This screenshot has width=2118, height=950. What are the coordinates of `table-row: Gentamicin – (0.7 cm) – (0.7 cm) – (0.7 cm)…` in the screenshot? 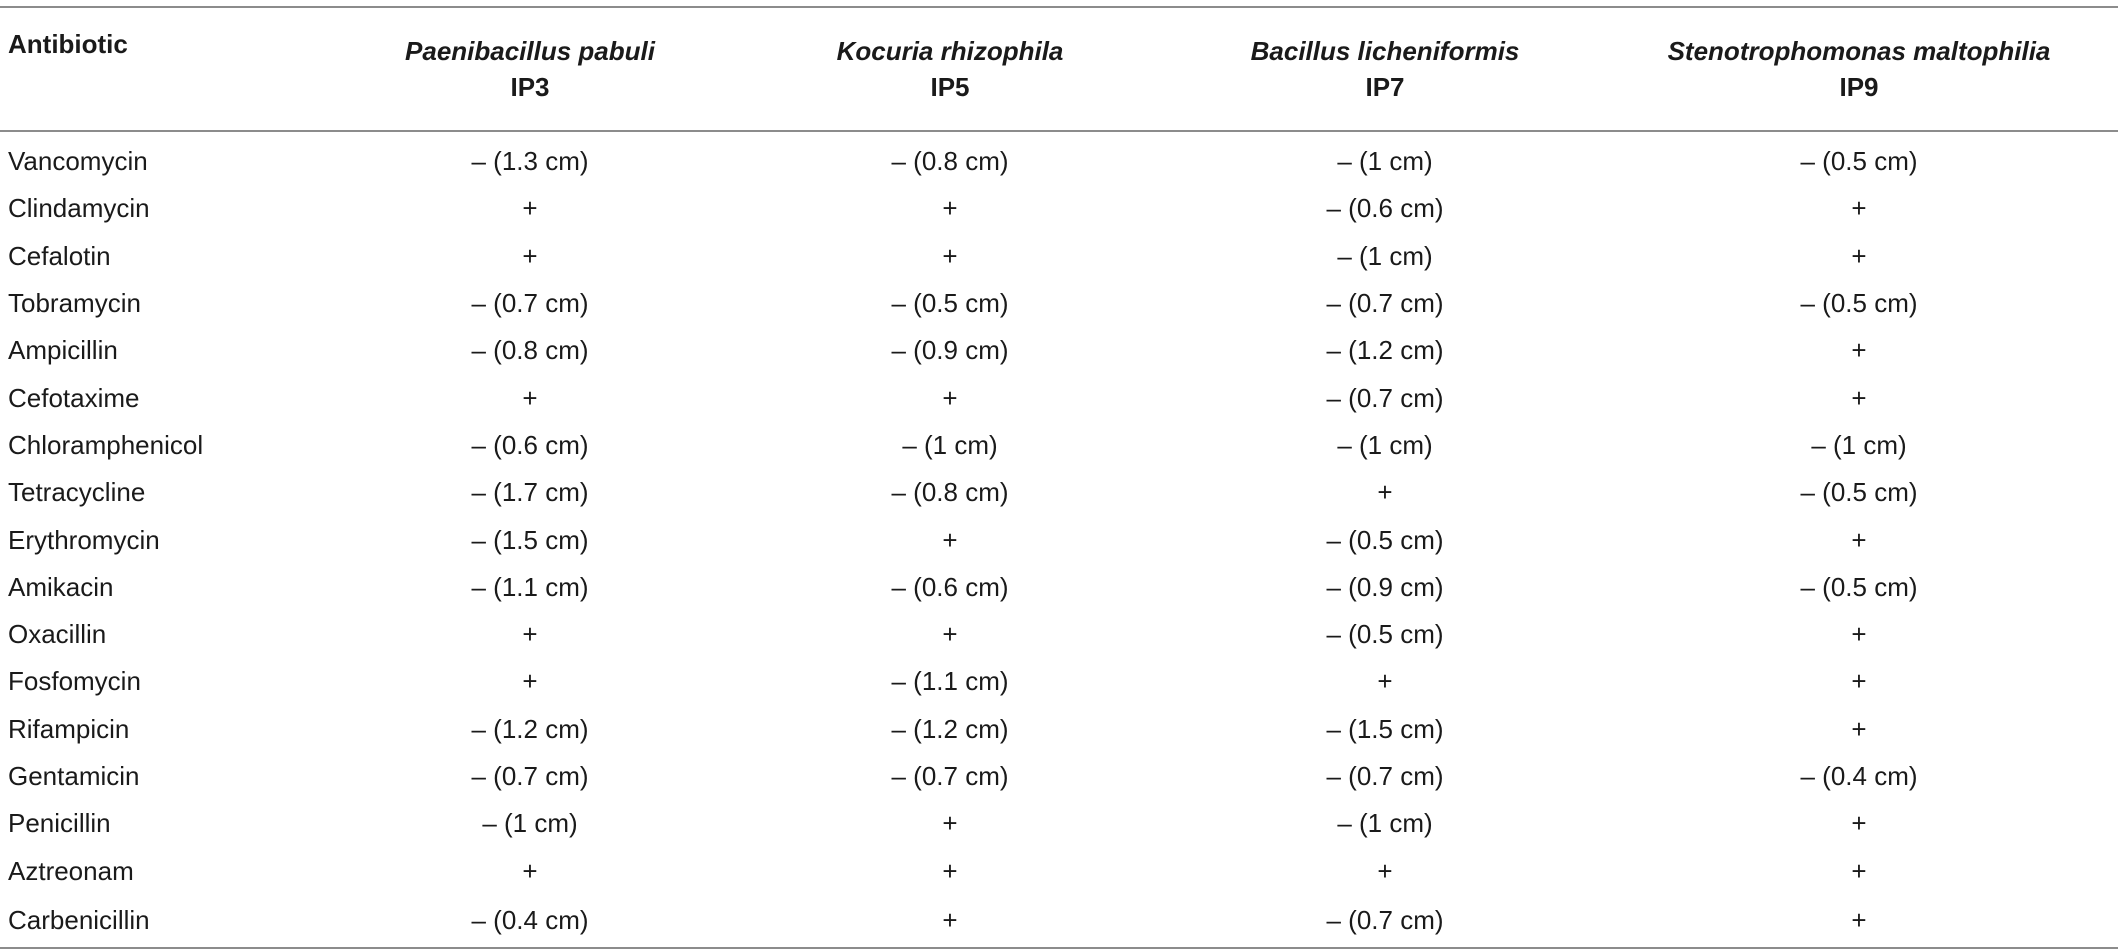 It's located at (1059, 776).